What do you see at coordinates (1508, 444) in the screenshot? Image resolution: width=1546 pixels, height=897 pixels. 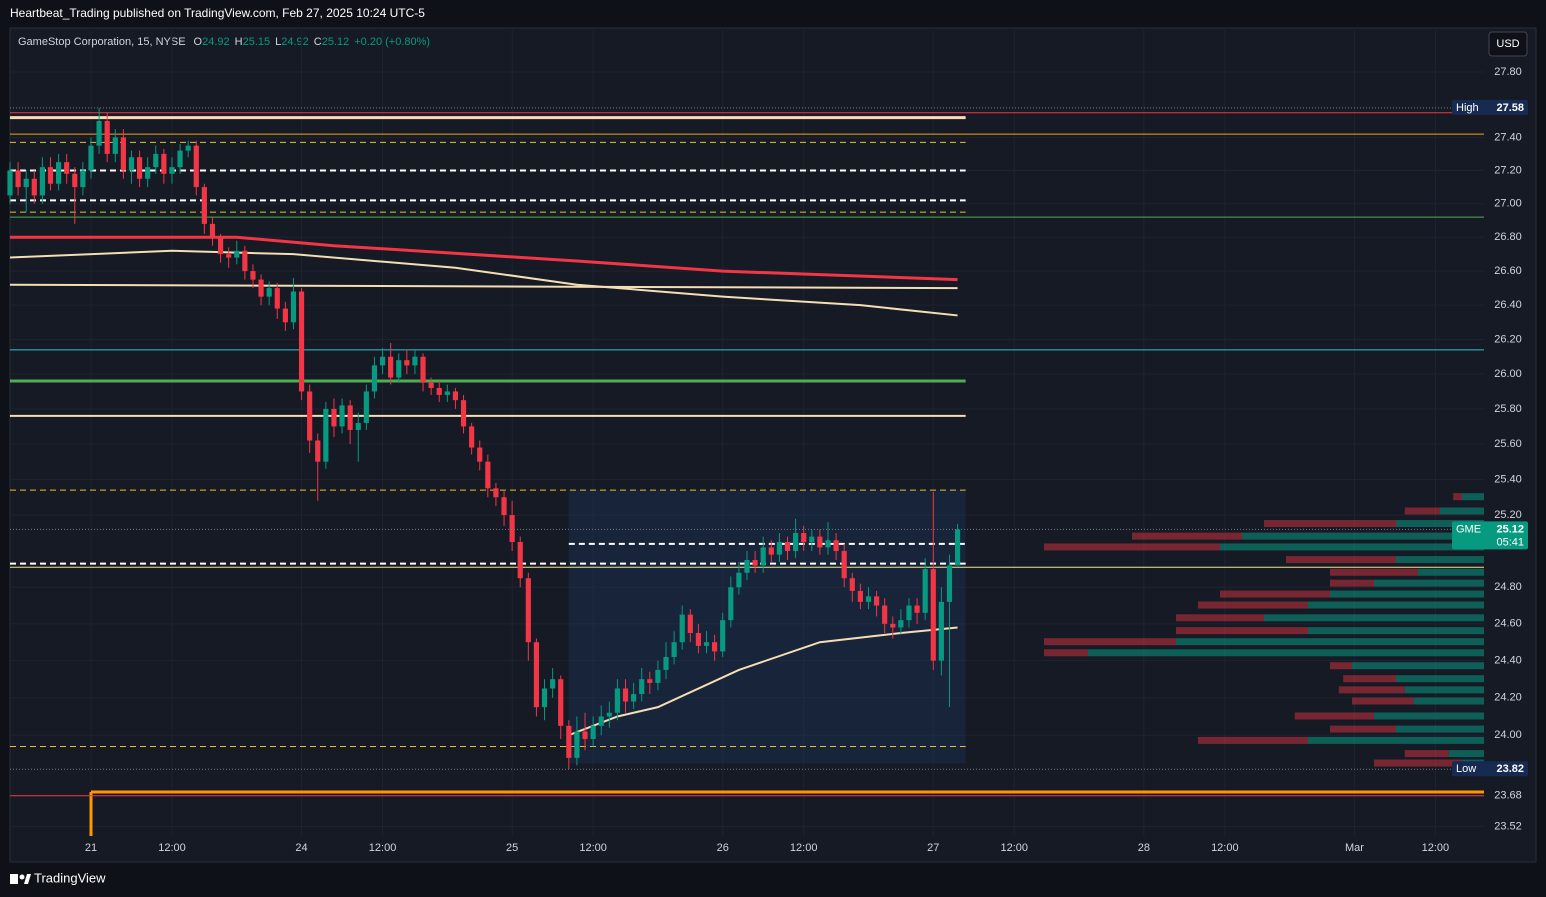 I see `y-tick-label: 25.60` at bounding box center [1508, 444].